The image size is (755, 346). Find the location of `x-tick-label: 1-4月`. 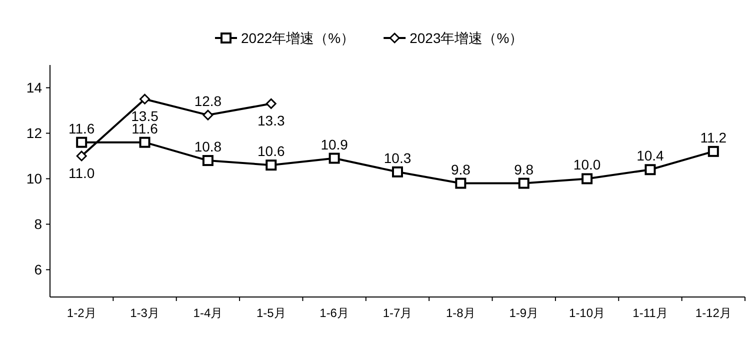

x-tick-label: 1-4月 is located at coordinates (208, 313).